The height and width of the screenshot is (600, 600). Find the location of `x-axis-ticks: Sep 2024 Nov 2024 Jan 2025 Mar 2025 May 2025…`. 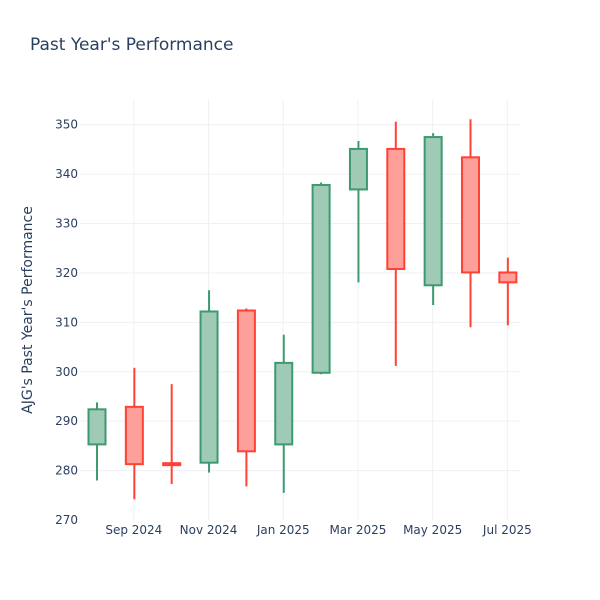

x-axis-ticks: Sep 2024 Nov 2024 Jan 2025 Mar 2025 May 2025… is located at coordinates (318, 530).